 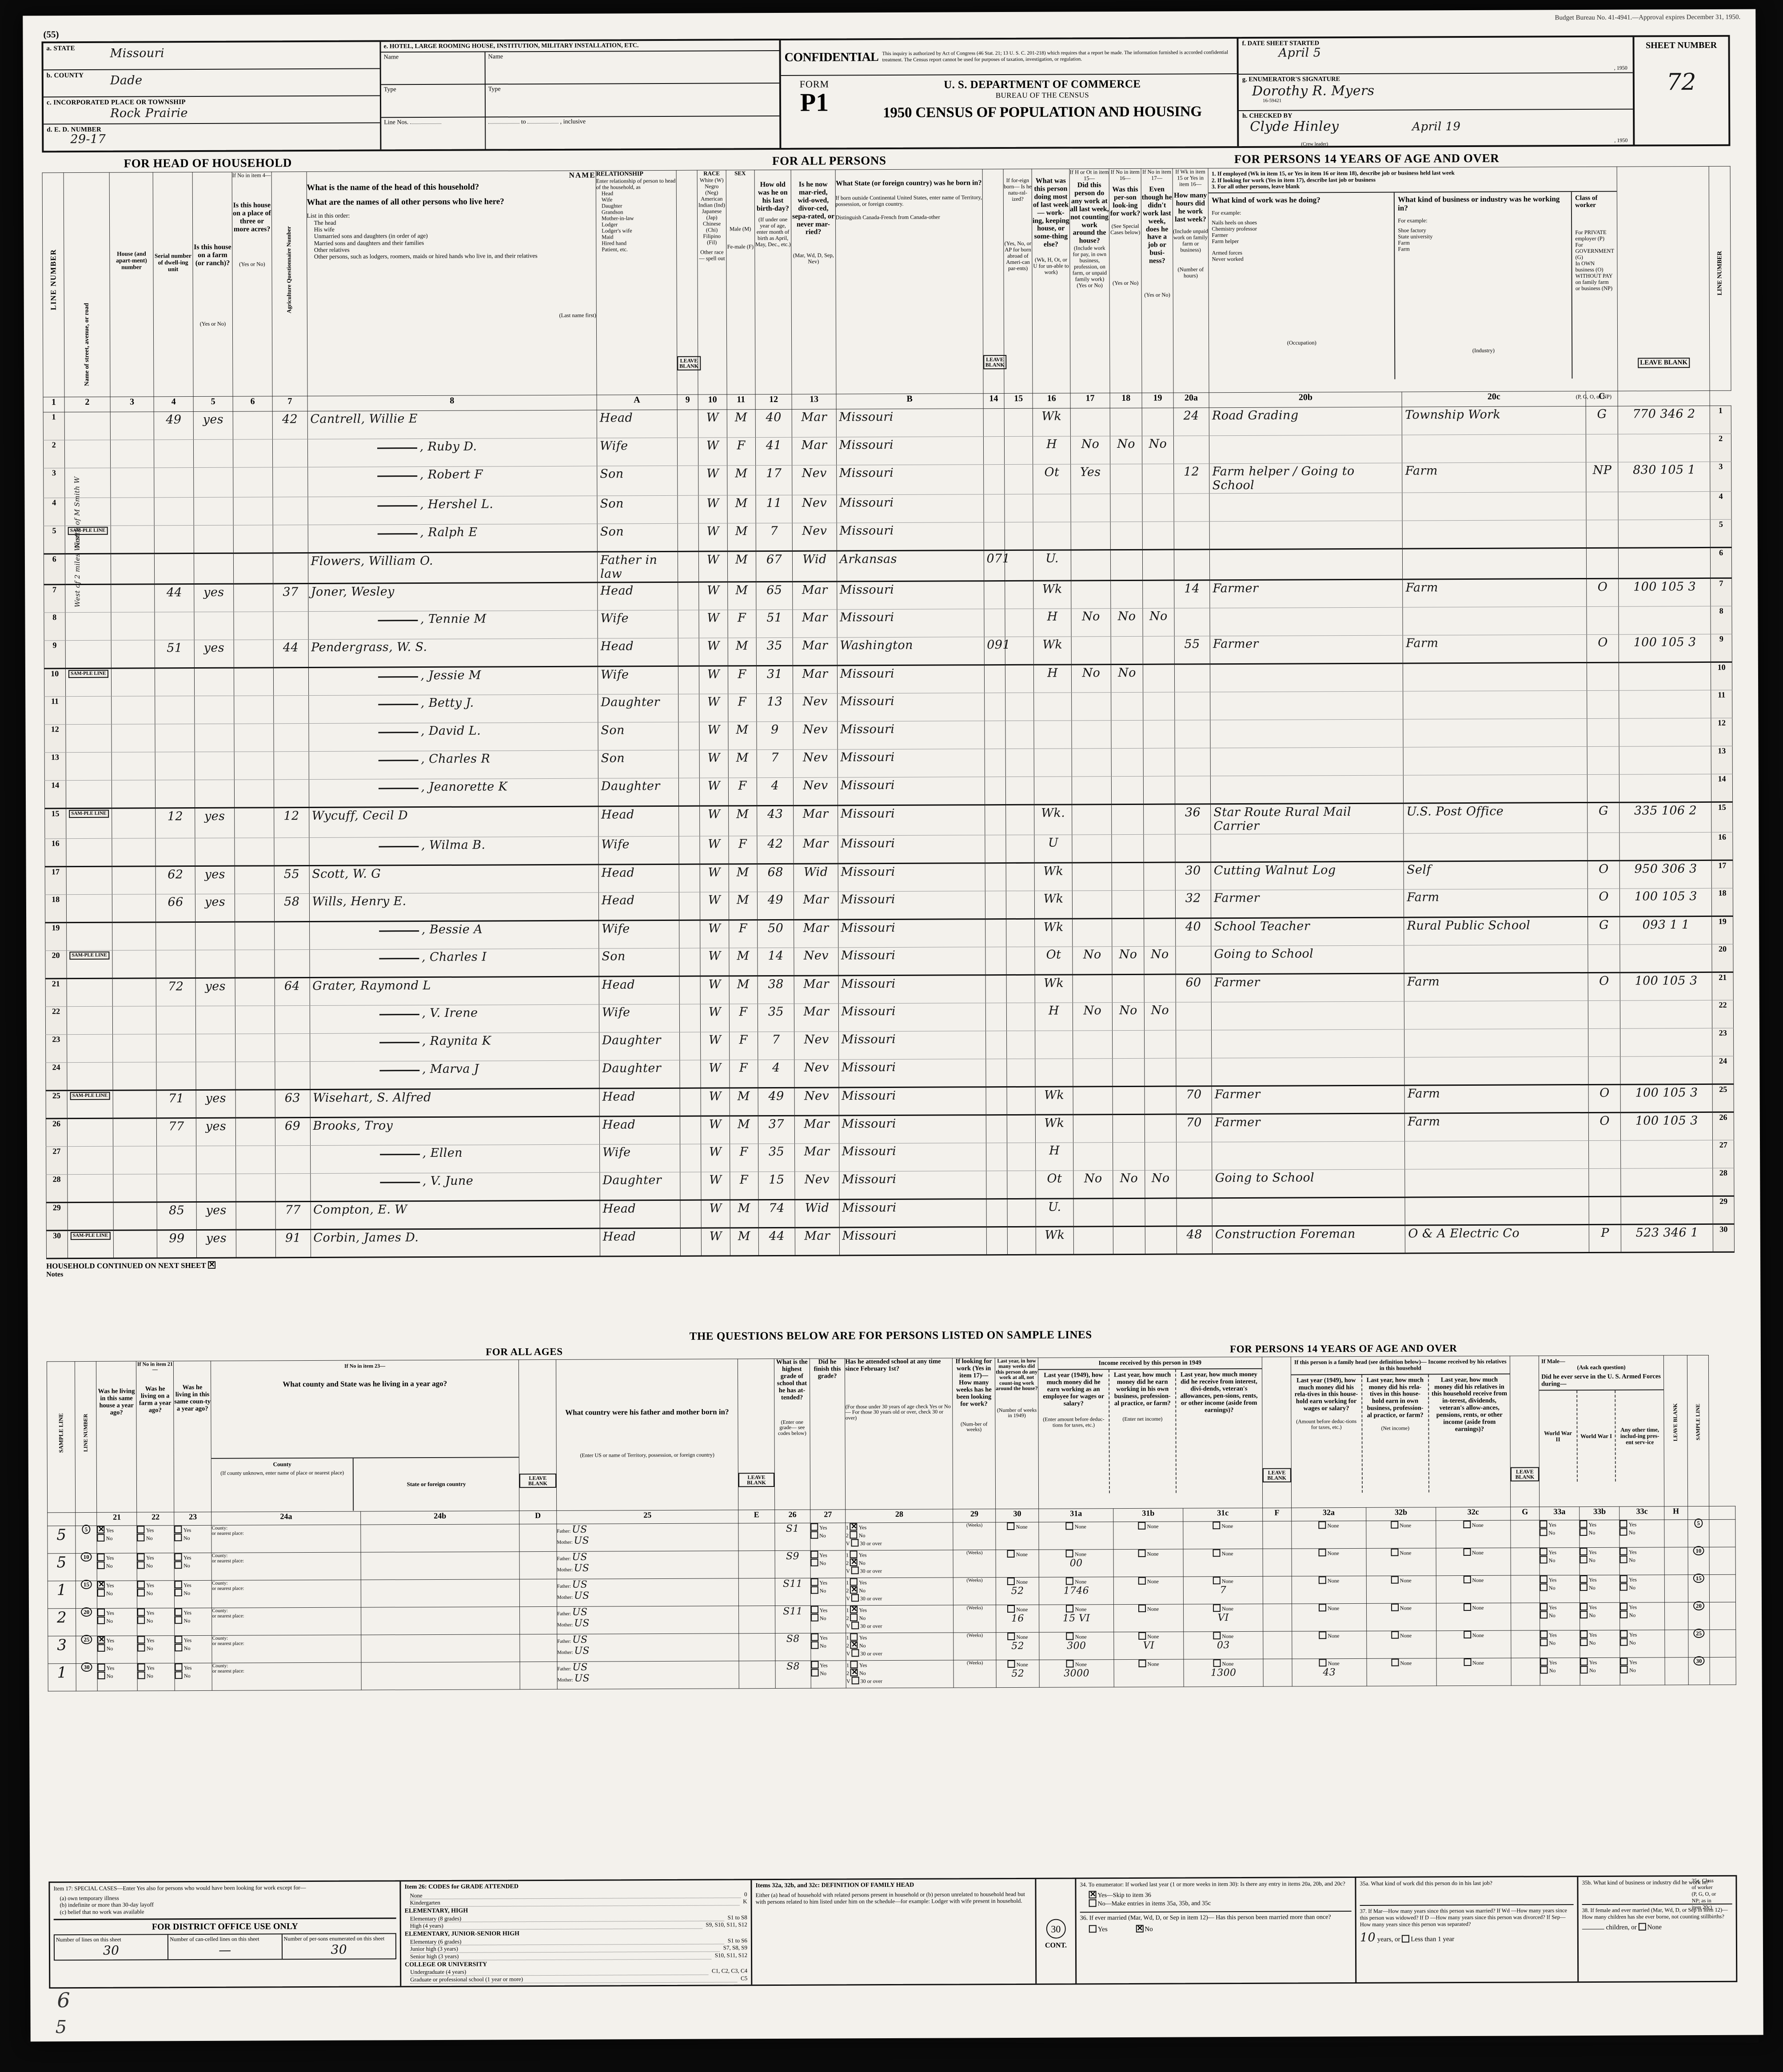 What do you see at coordinates (638, 765) in the screenshot?
I see `row-relationship: Son` at bounding box center [638, 765].